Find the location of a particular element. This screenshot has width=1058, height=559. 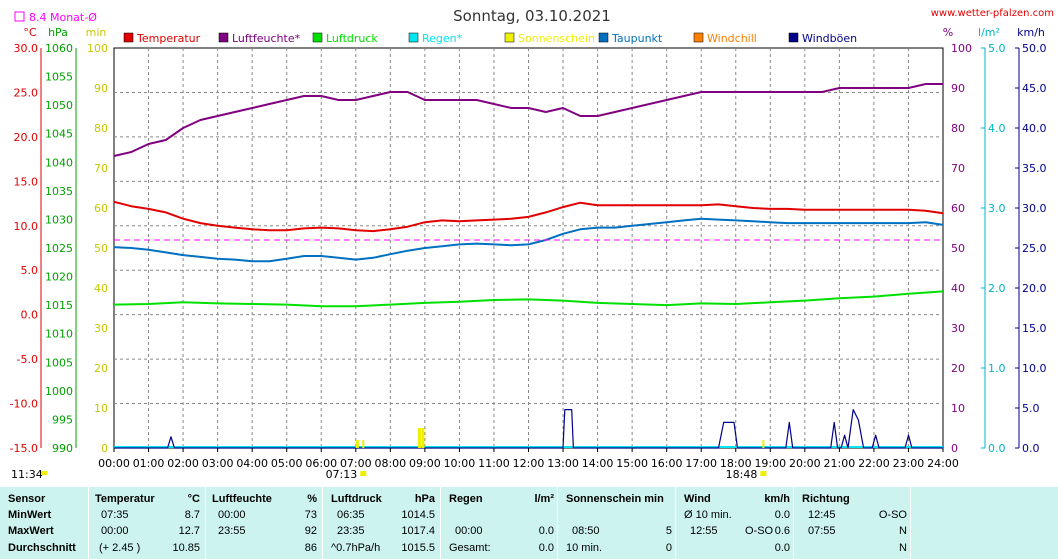

wind-tick-label: 50.0 is located at coordinates (1034, 48).